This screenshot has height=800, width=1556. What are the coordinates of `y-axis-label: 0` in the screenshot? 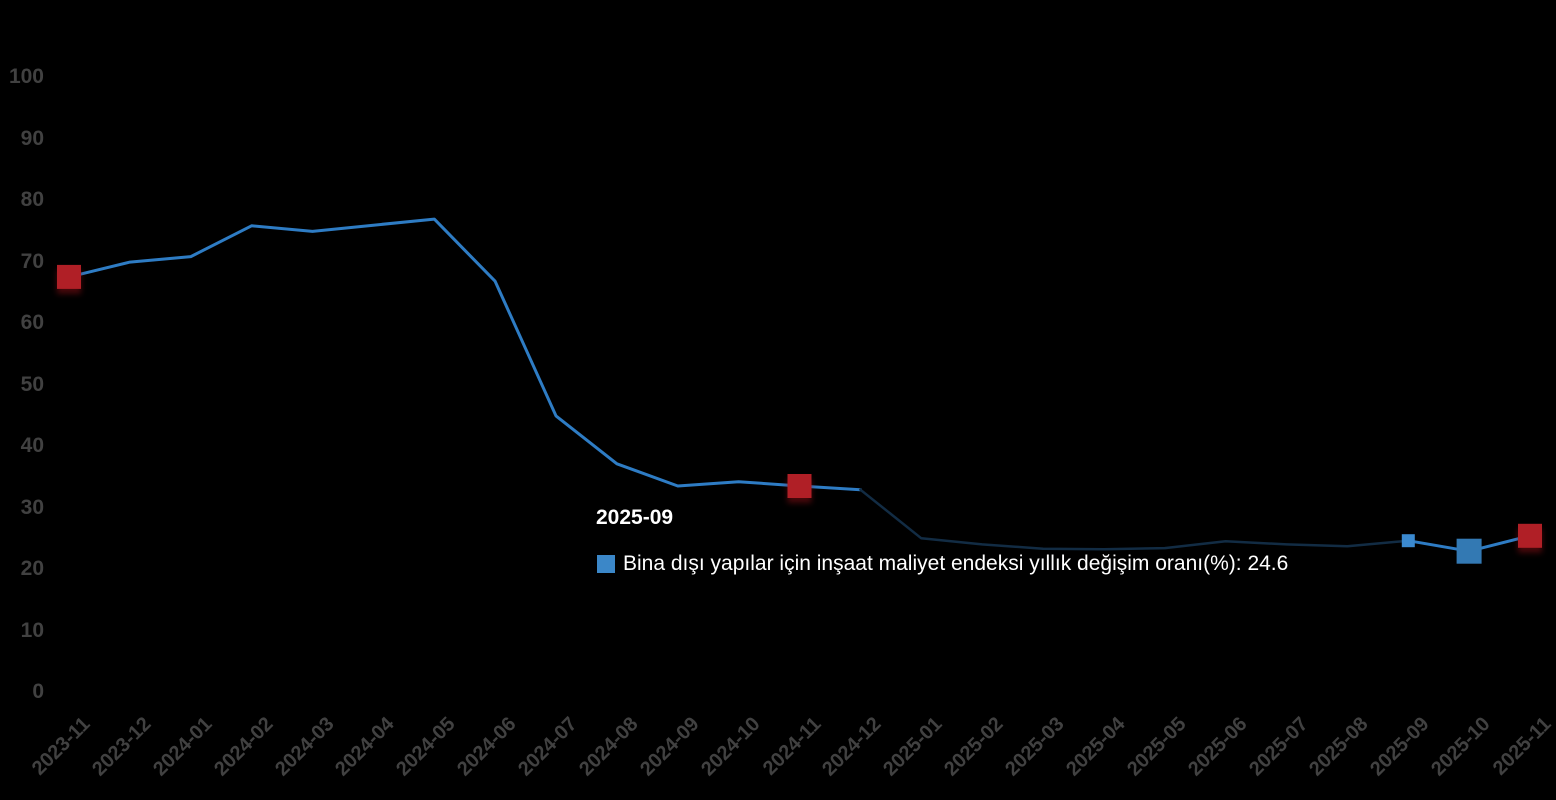 It's located at (38, 691).